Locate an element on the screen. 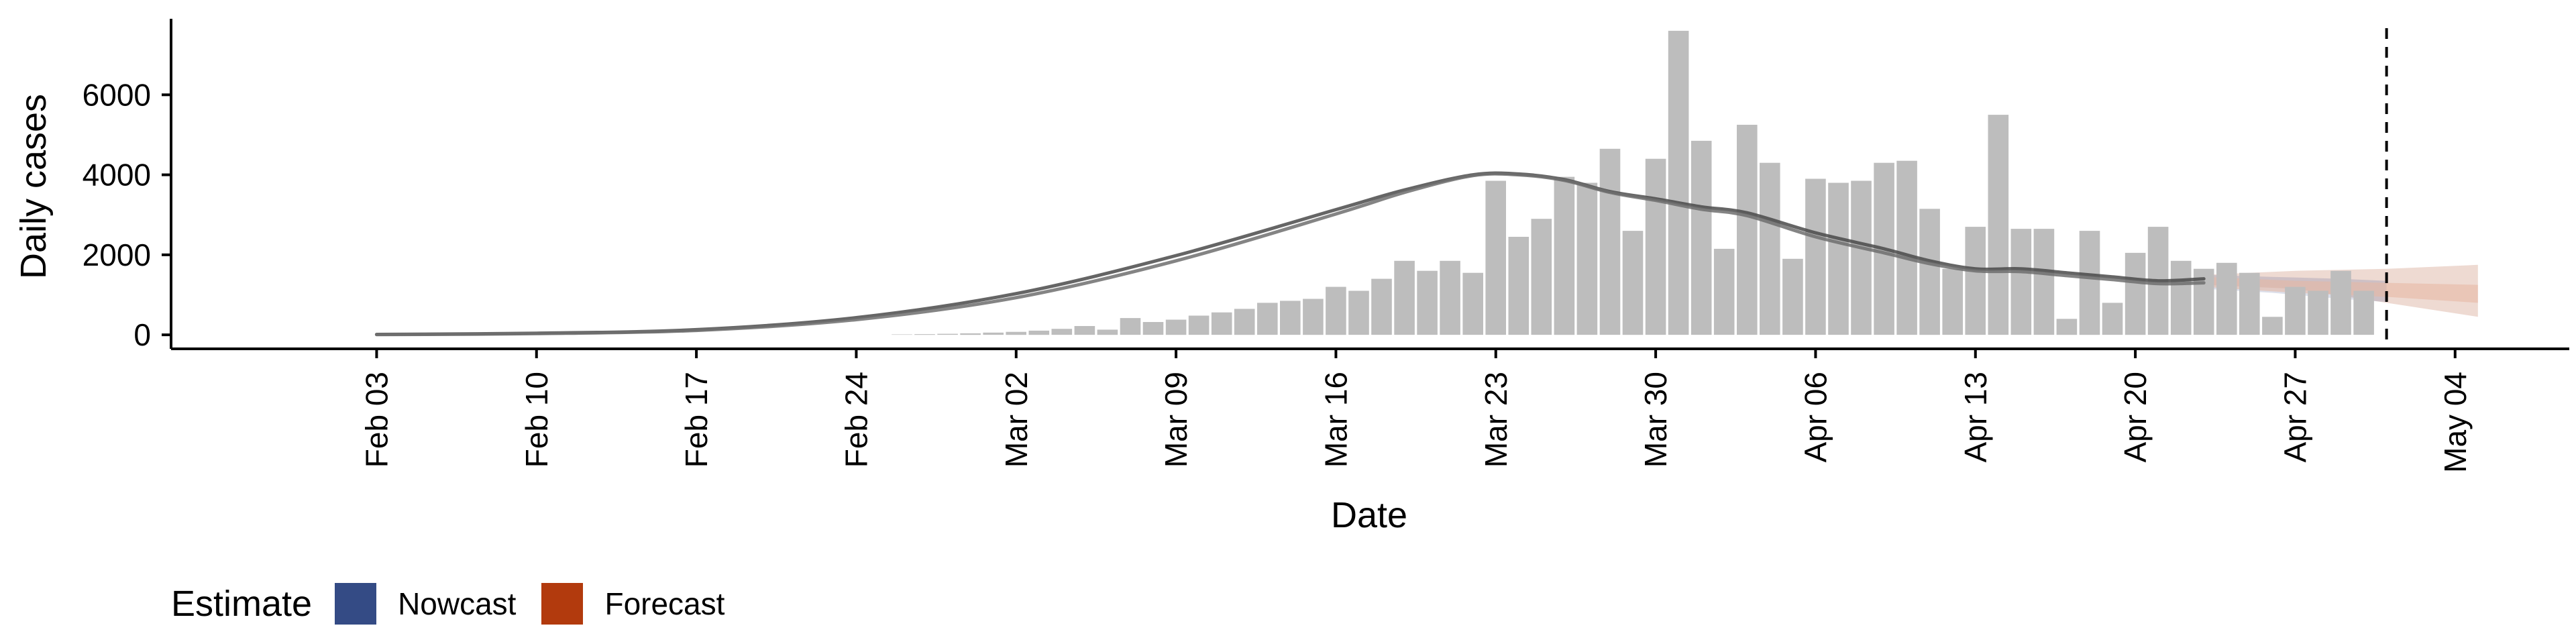 The height and width of the screenshot is (644, 2576). x-tick-label: Mar 09 is located at coordinates (1176, 420).